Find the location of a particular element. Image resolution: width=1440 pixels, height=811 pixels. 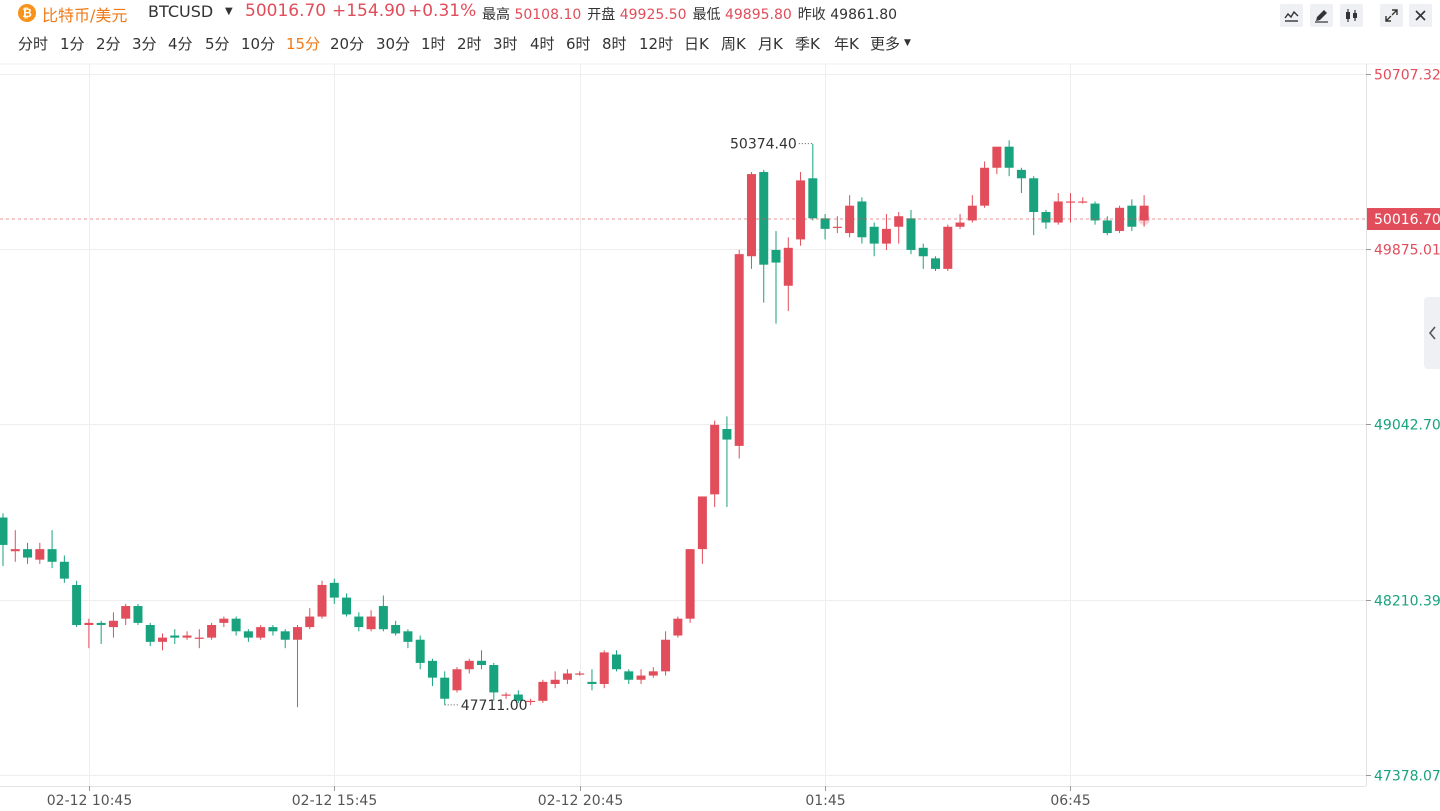

timeframe-7: 15分 is located at coordinates (303, 44).